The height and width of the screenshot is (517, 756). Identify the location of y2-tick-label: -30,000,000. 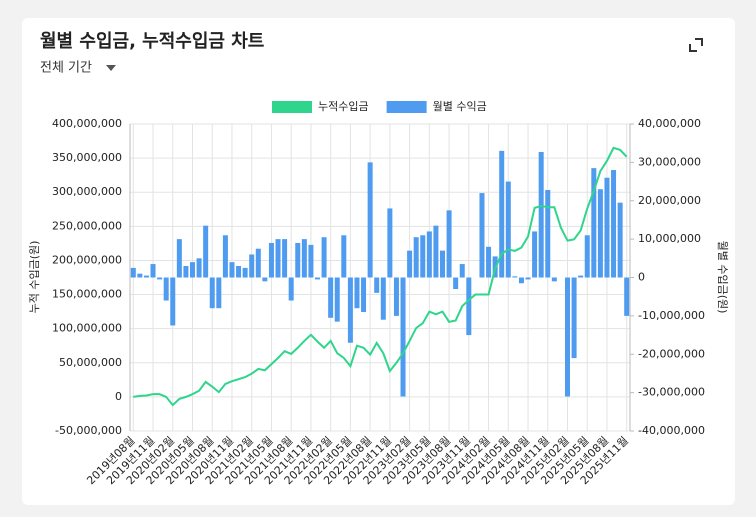
(671, 392).